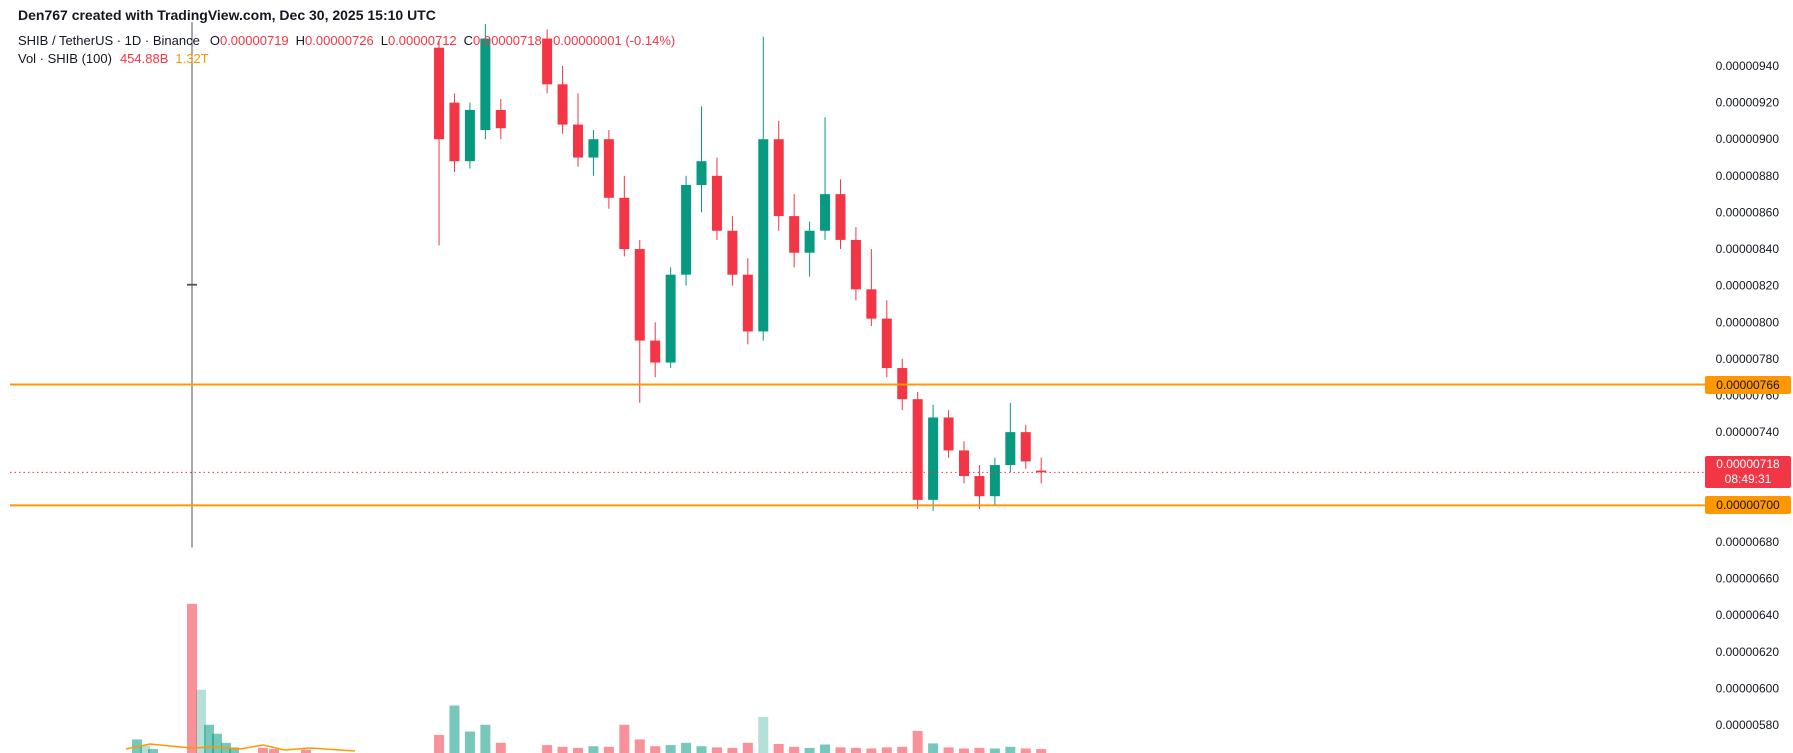 The height and width of the screenshot is (753, 1793). I want to click on high-field: H0.00000726, so click(335, 40).